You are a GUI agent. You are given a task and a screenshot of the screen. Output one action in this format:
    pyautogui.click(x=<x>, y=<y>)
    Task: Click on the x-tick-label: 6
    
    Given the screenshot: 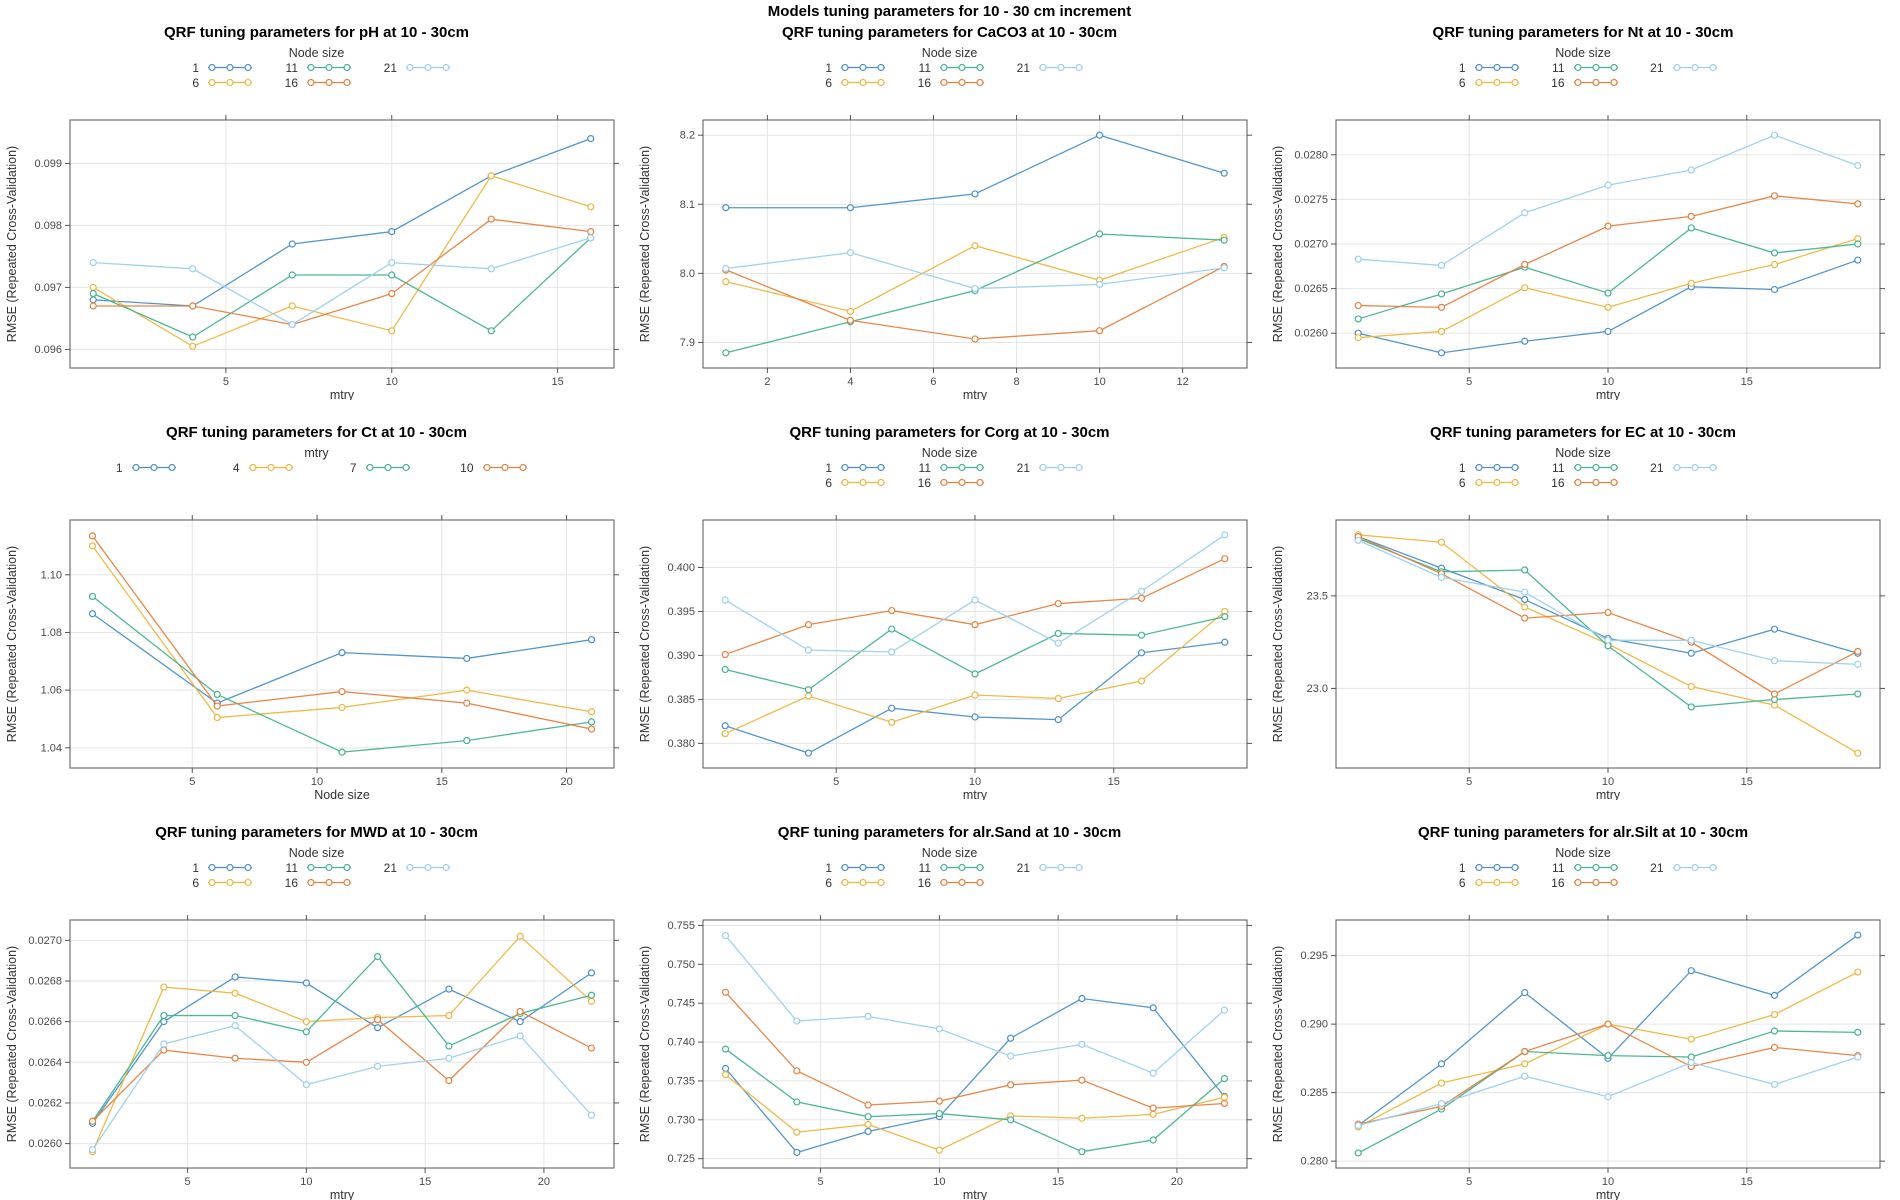 What is the action you would take?
    pyautogui.click(x=933, y=382)
    